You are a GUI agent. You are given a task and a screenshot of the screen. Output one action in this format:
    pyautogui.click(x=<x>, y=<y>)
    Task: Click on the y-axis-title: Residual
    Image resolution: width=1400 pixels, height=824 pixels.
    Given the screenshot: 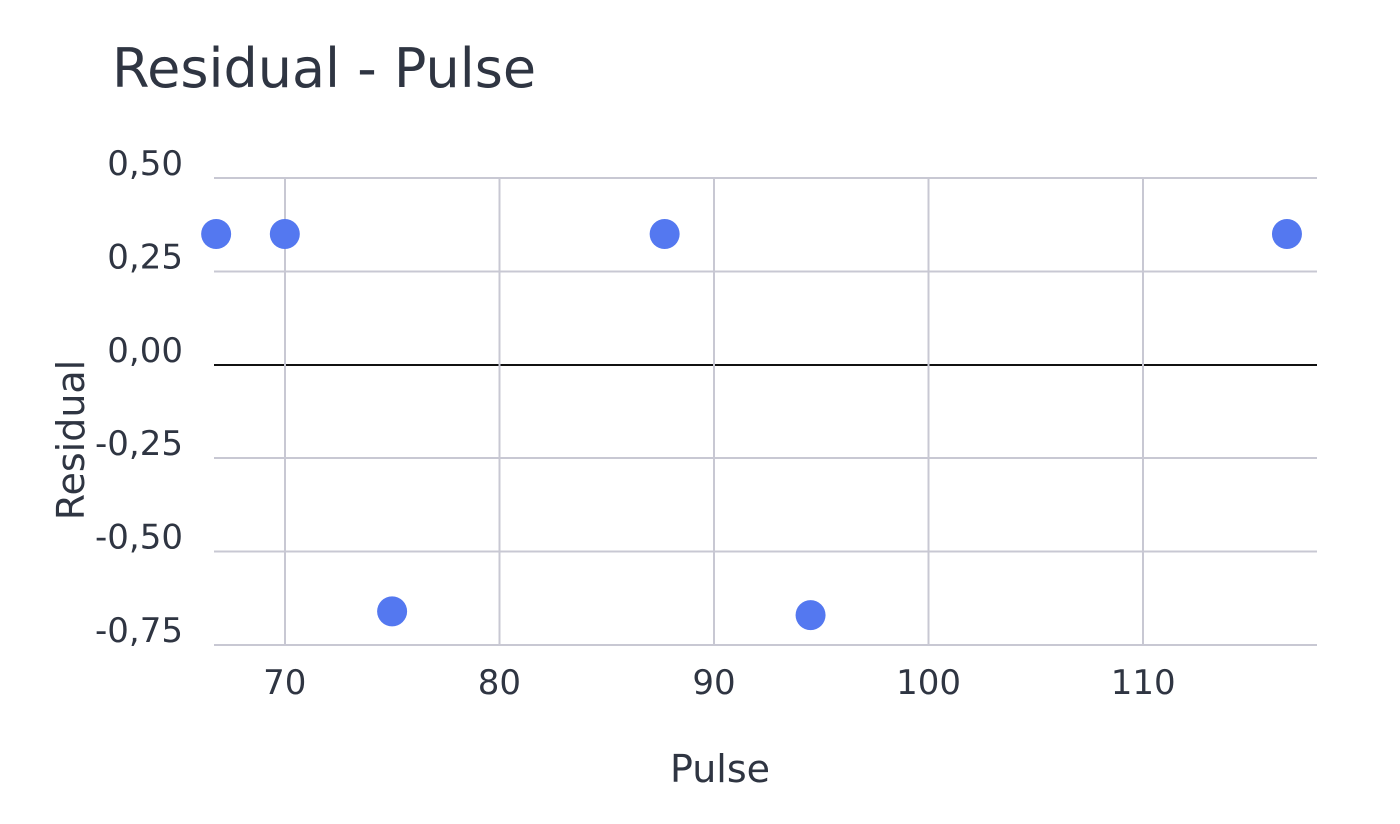 What is the action you would take?
    pyautogui.click(x=71, y=440)
    